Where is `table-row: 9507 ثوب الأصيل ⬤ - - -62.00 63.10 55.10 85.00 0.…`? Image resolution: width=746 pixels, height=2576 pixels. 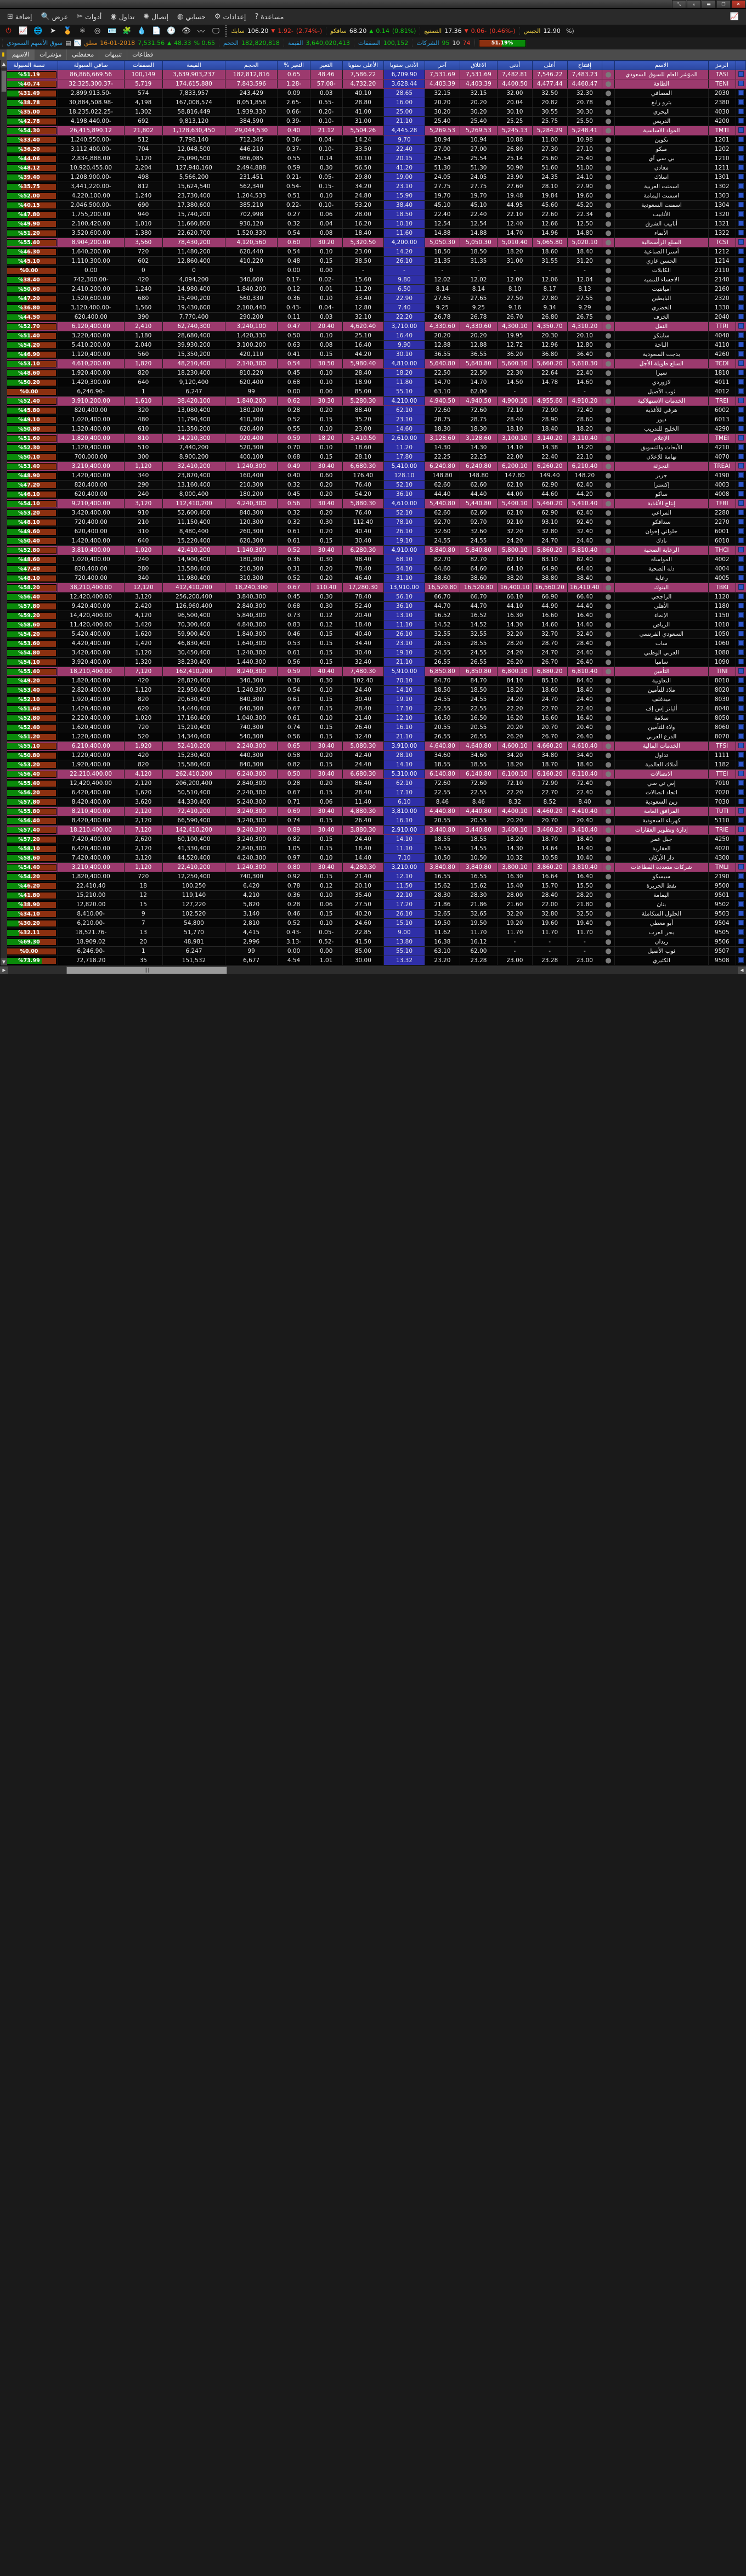 table-row: 9507 ثوب الأصيل ⬤ - - -62.00 63.10 55.10 85.00 0.… is located at coordinates (373, 951).